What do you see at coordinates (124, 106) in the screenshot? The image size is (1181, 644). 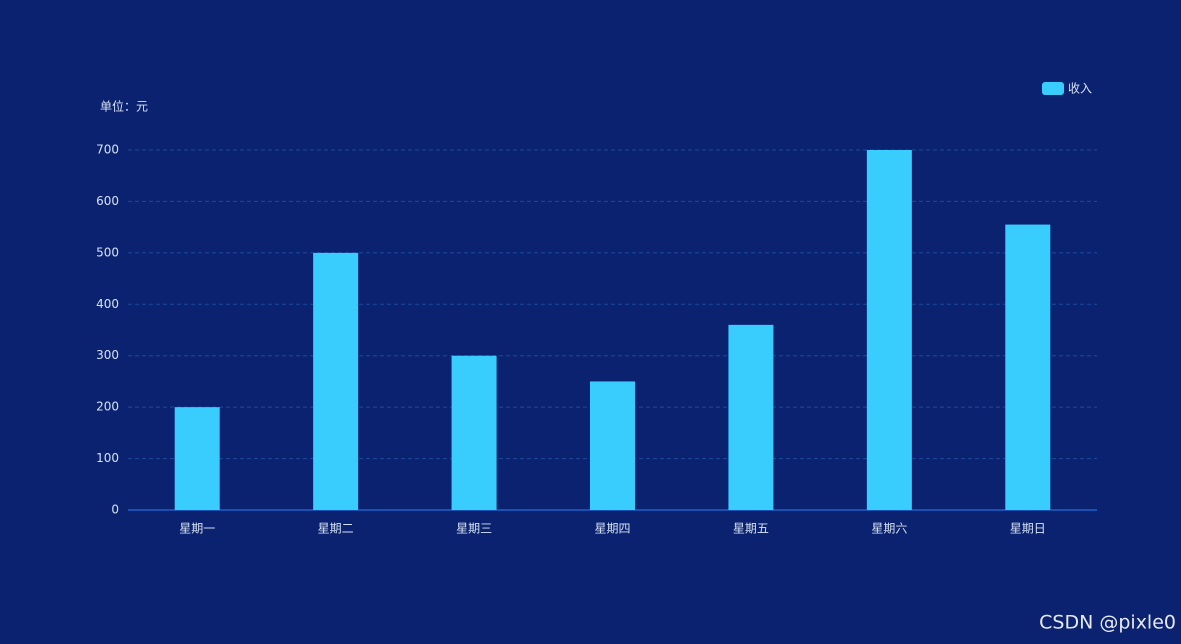 I see `y-axis-label: 单位：元` at bounding box center [124, 106].